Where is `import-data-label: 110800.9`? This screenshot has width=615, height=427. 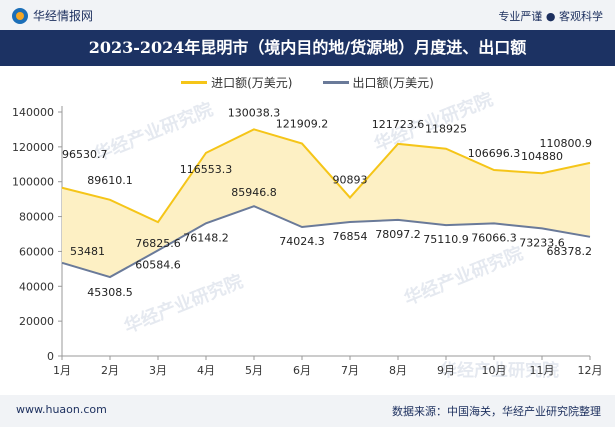 import-data-label: 110800.9 is located at coordinates (566, 143).